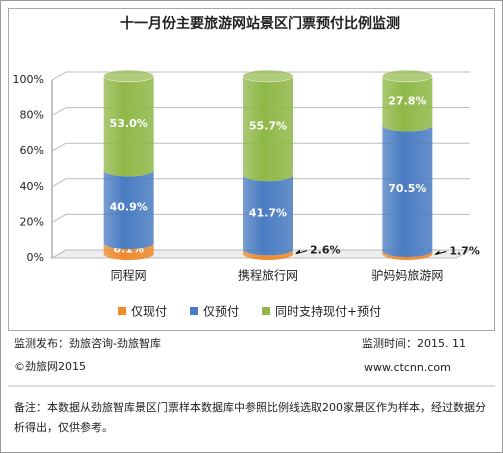 The image size is (503, 453). I want to click on website: www.ctcnn.com, so click(407, 367).